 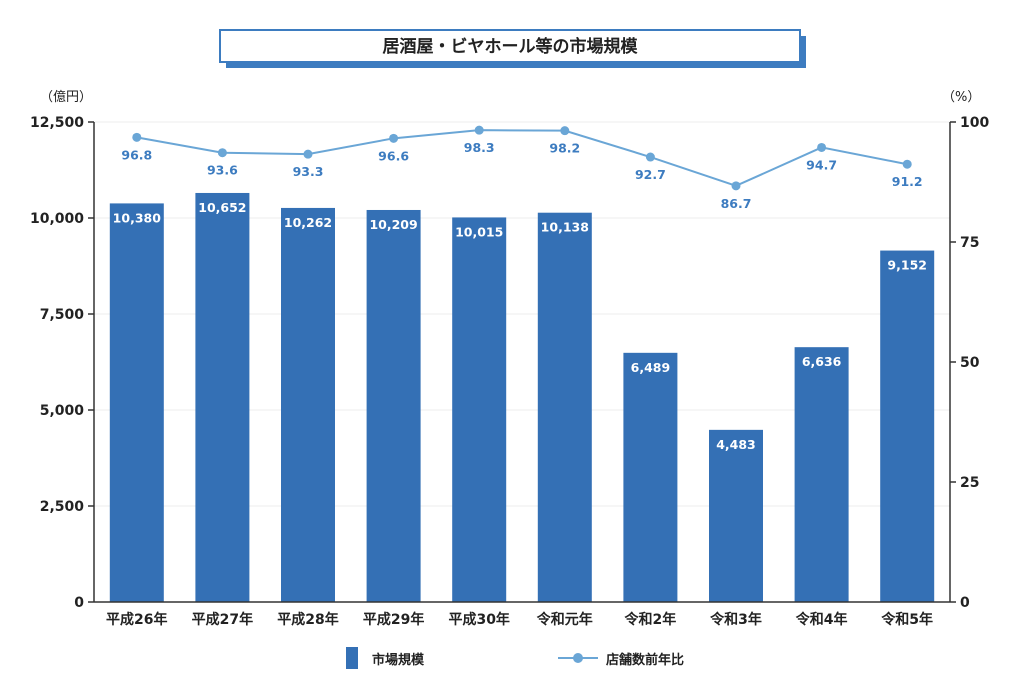 I want to click on right-tick-label: 50, so click(x=970, y=363).